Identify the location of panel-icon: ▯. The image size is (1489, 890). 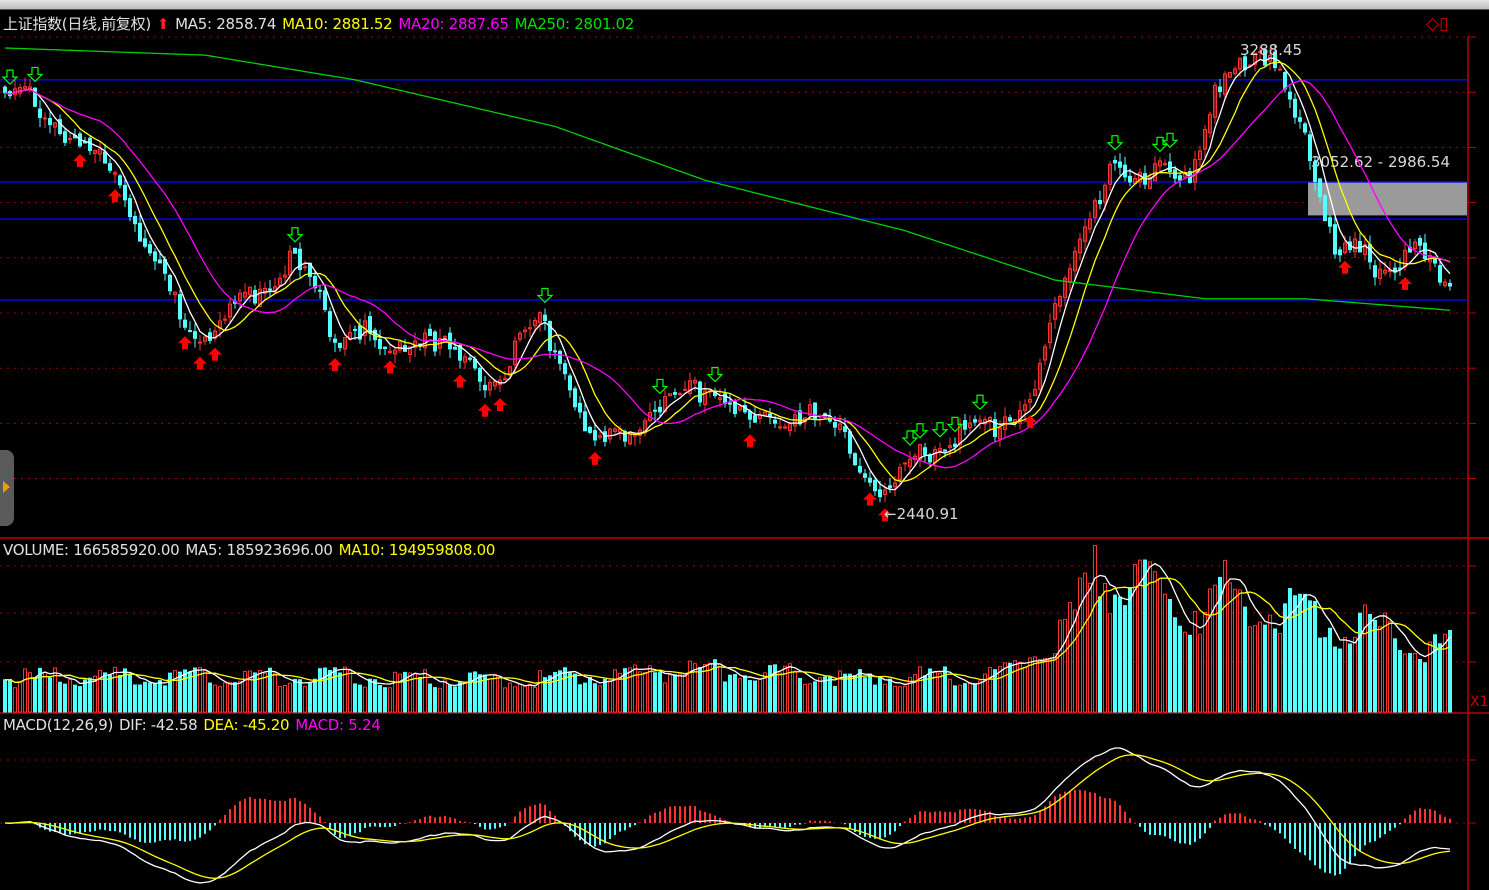
(1444, 24).